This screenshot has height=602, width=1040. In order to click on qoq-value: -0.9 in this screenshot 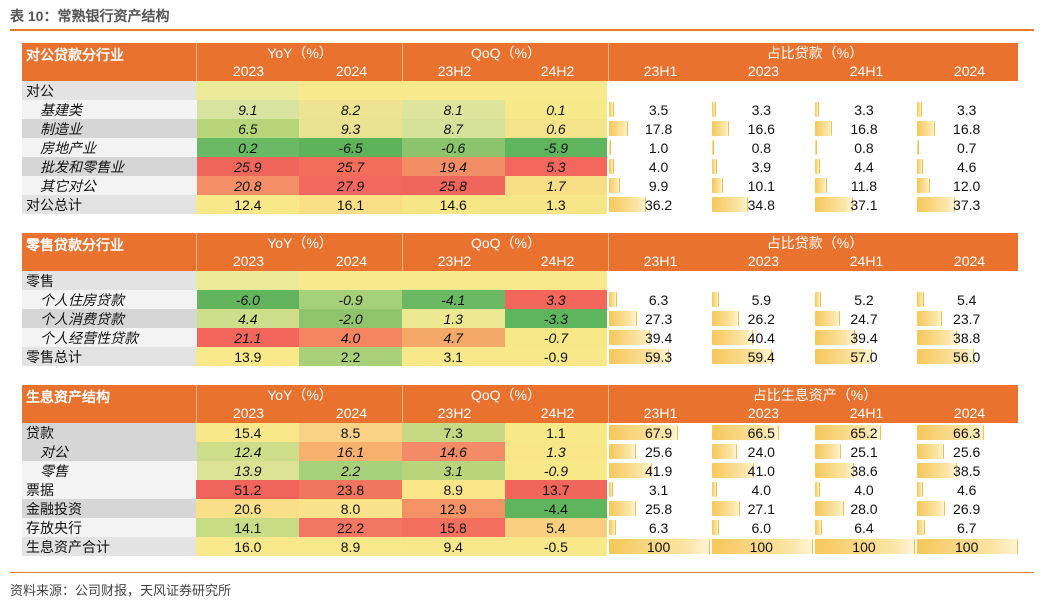, I will do `click(556, 470)`.